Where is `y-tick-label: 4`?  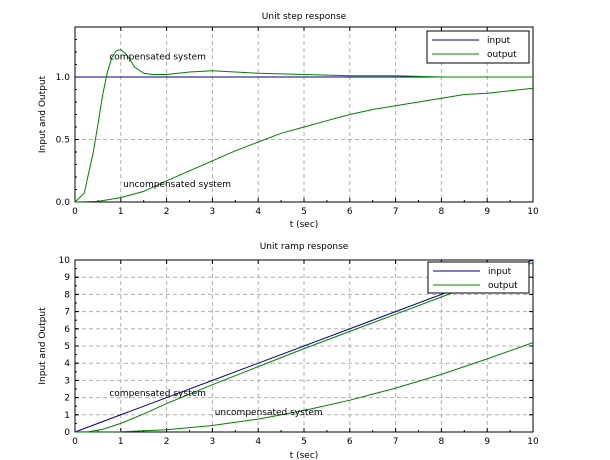 y-tick-label: 4 is located at coordinates (67, 364).